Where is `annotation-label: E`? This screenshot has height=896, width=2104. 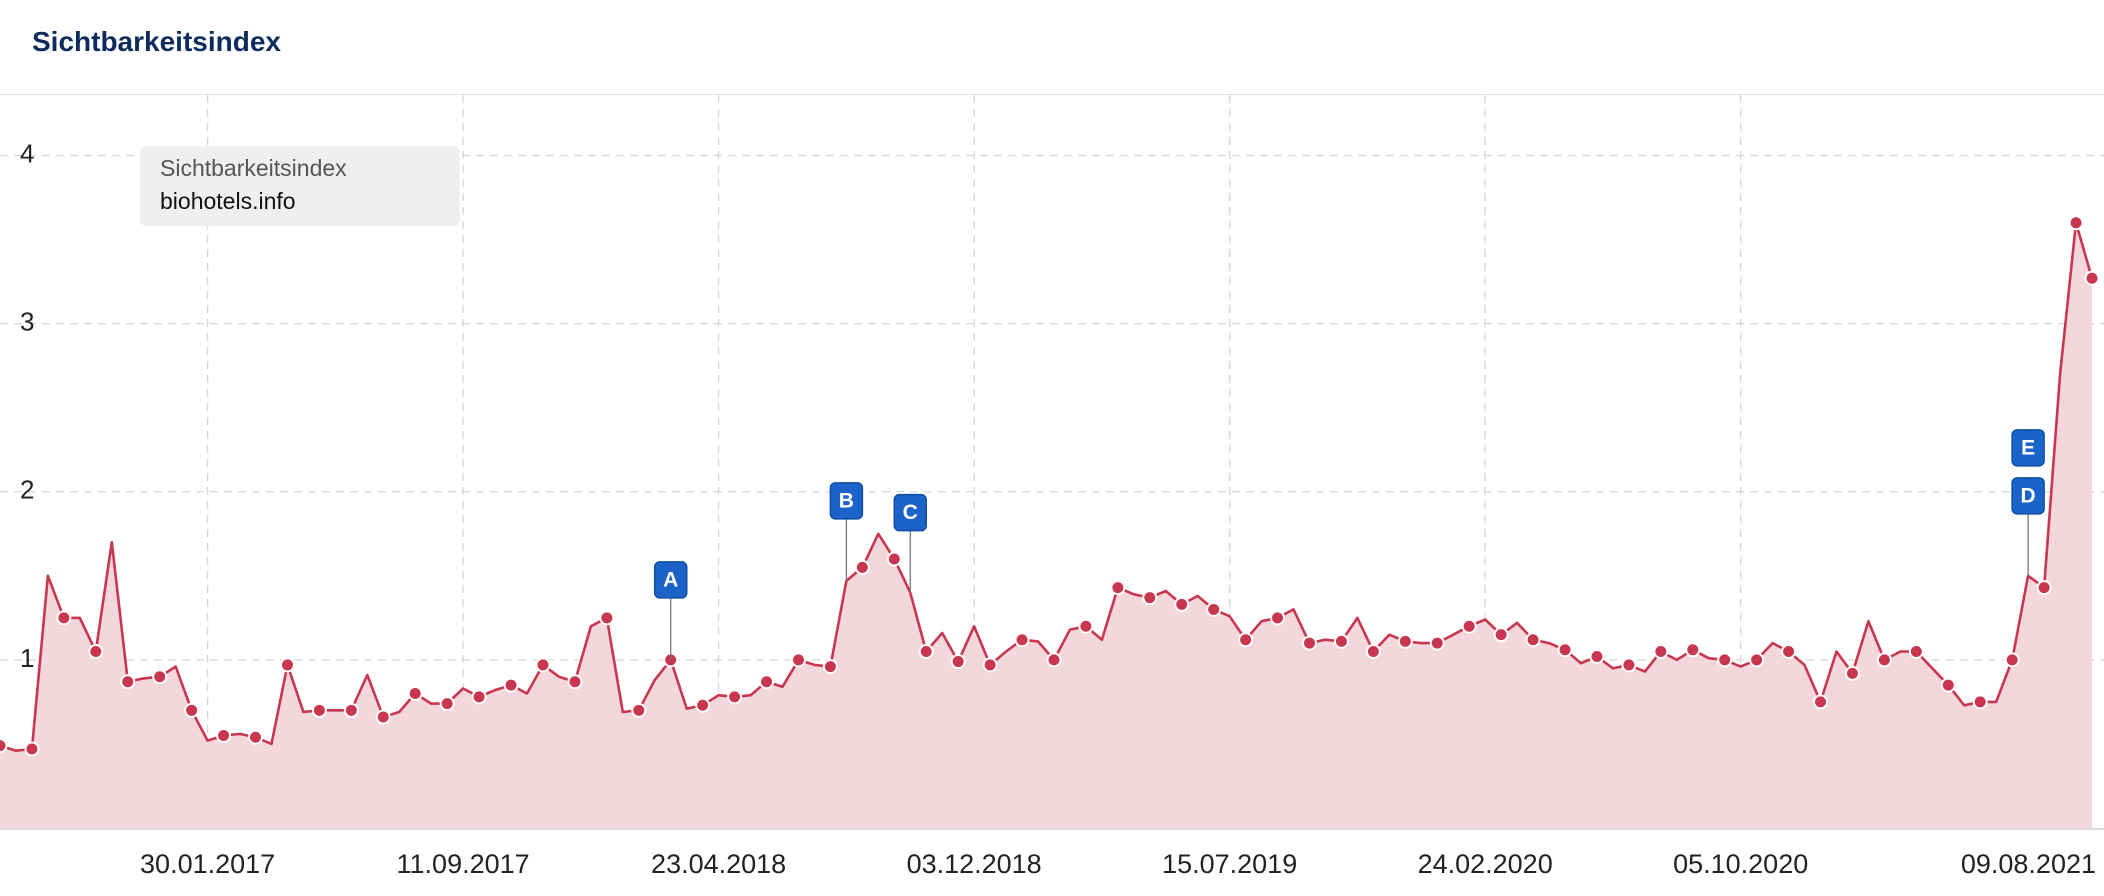
annotation-label: E is located at coordinates (2028, 447).